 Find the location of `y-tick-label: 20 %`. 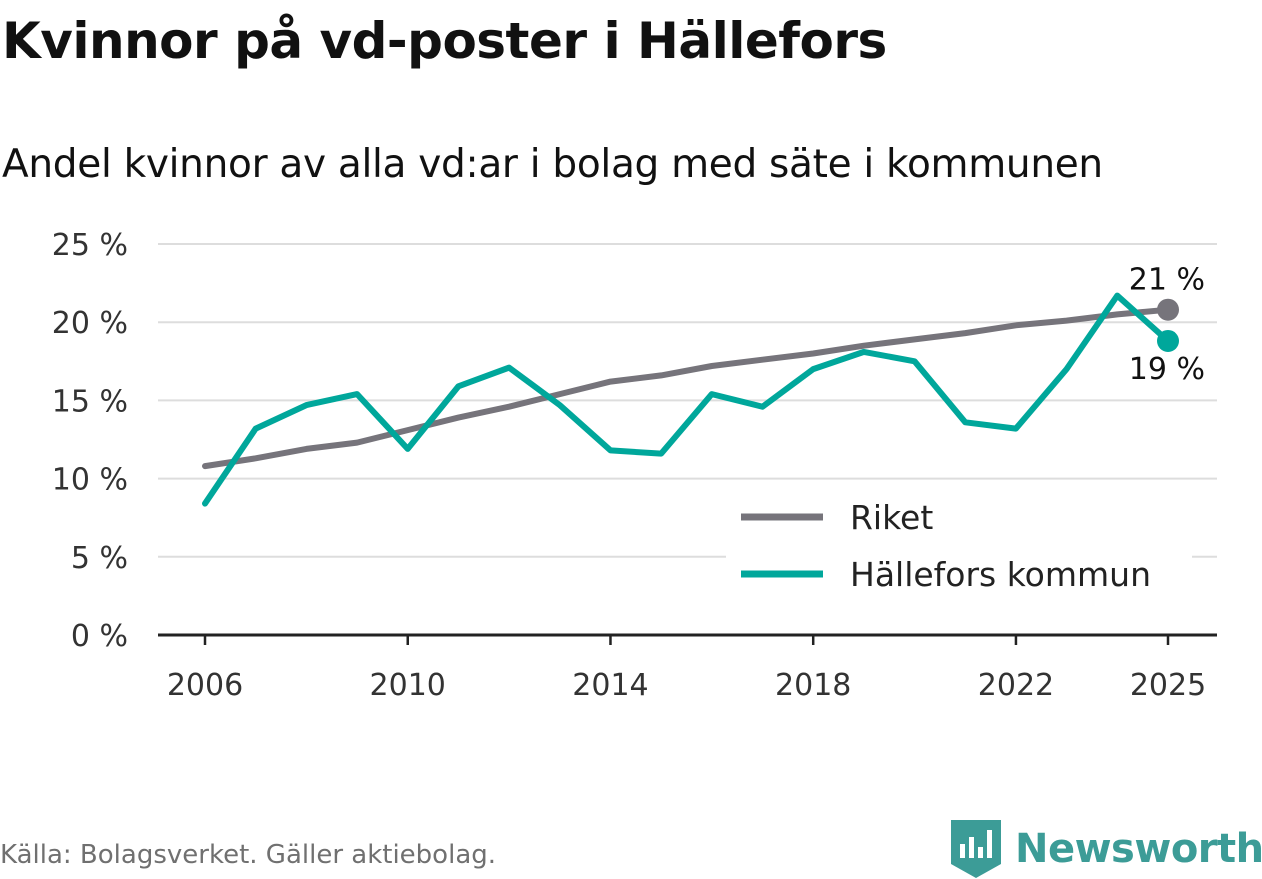

y-tick-label: 20 % is located at coordinates (90, 323).